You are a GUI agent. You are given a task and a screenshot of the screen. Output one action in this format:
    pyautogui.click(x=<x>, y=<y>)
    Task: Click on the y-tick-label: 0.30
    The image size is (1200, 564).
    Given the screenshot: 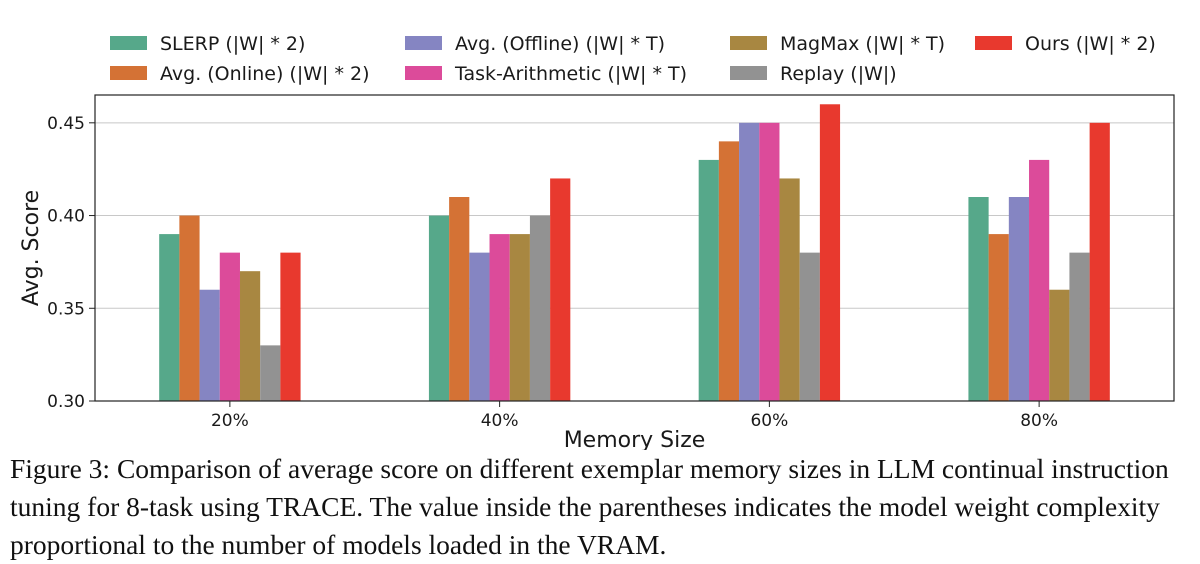 What is the action you would take?
    pyautogui.click(x=66, y=402)
    